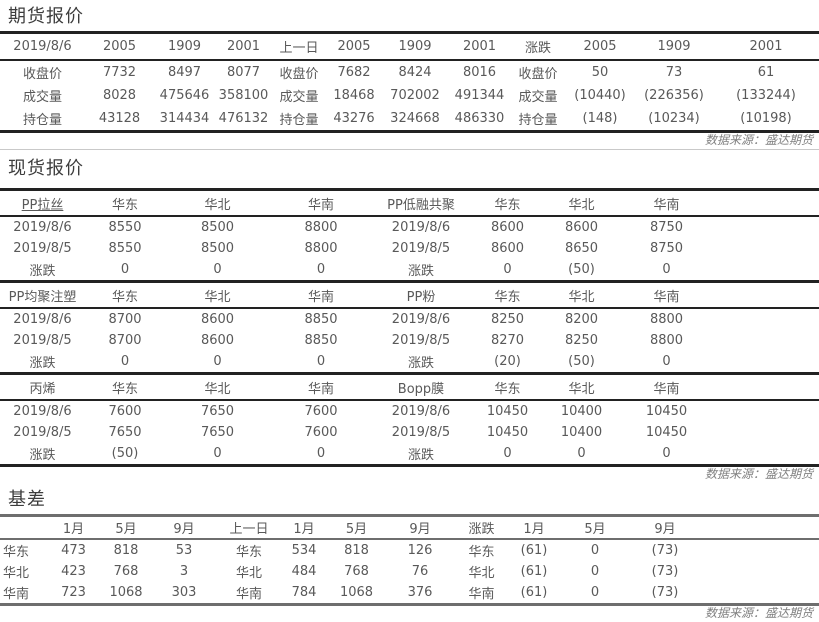  What do you see at coordinates (304, 550) in the screenshot?
I see `data-cell: 534` at bounding box center [304, 550].